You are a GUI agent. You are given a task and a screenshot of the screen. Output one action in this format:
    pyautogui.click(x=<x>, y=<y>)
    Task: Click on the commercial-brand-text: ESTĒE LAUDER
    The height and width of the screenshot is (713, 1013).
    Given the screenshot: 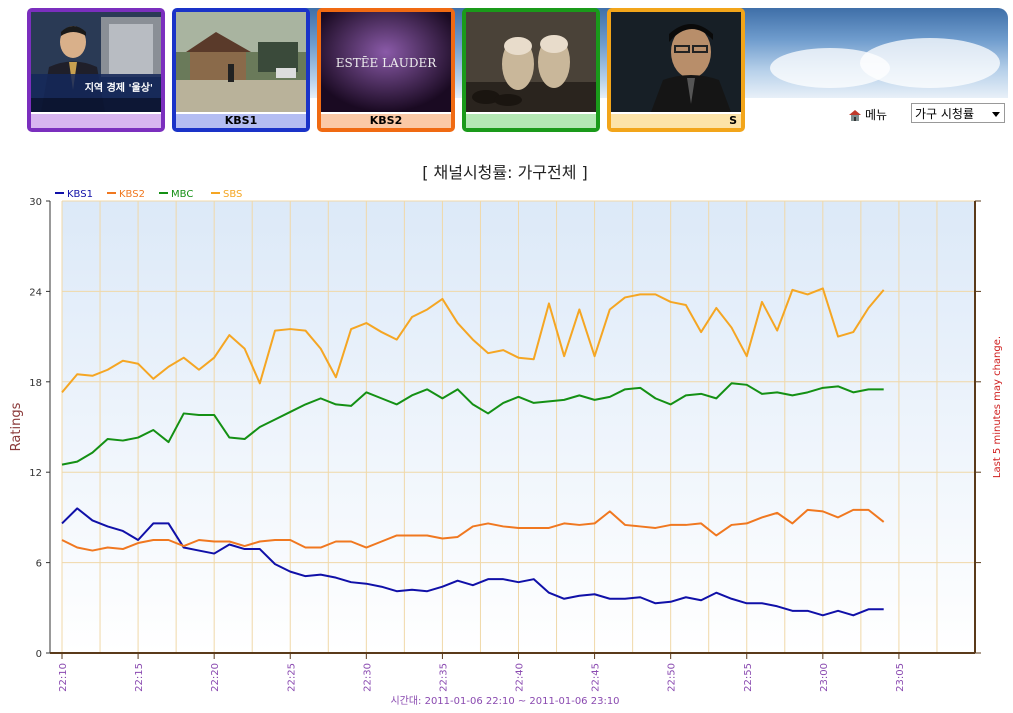 What is the action you would take?
    pyautogui.click(x=386, y=62)
    